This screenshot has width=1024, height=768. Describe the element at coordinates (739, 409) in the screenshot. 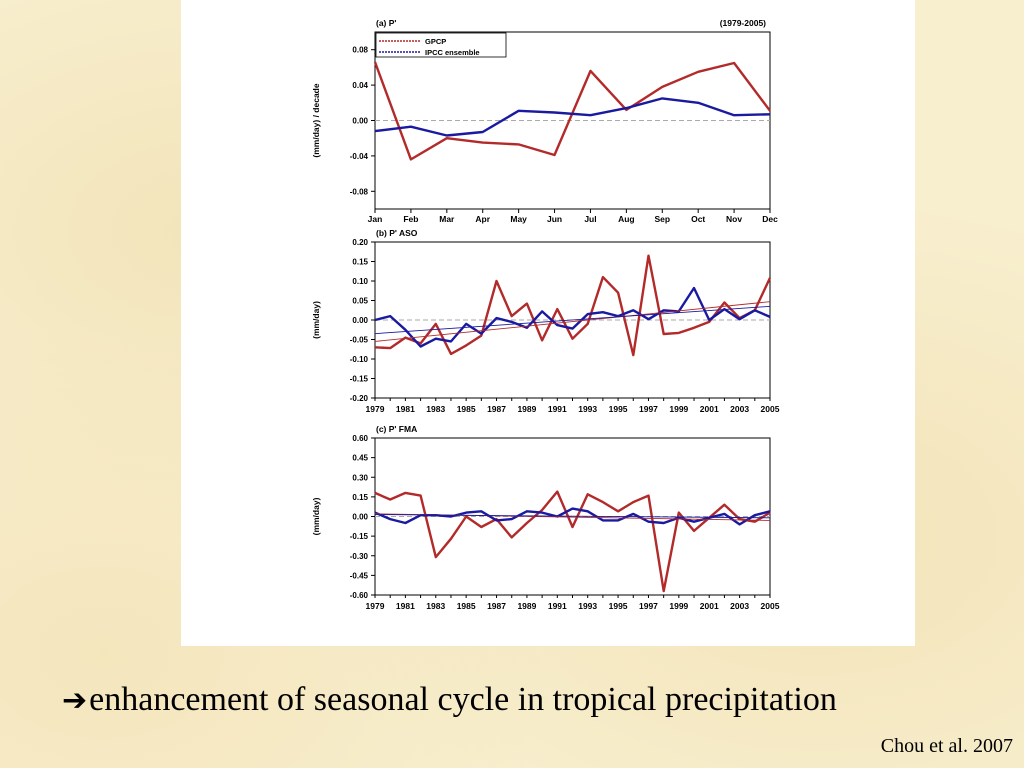

I see `panel-b-xtick-label: 2003` at that location.